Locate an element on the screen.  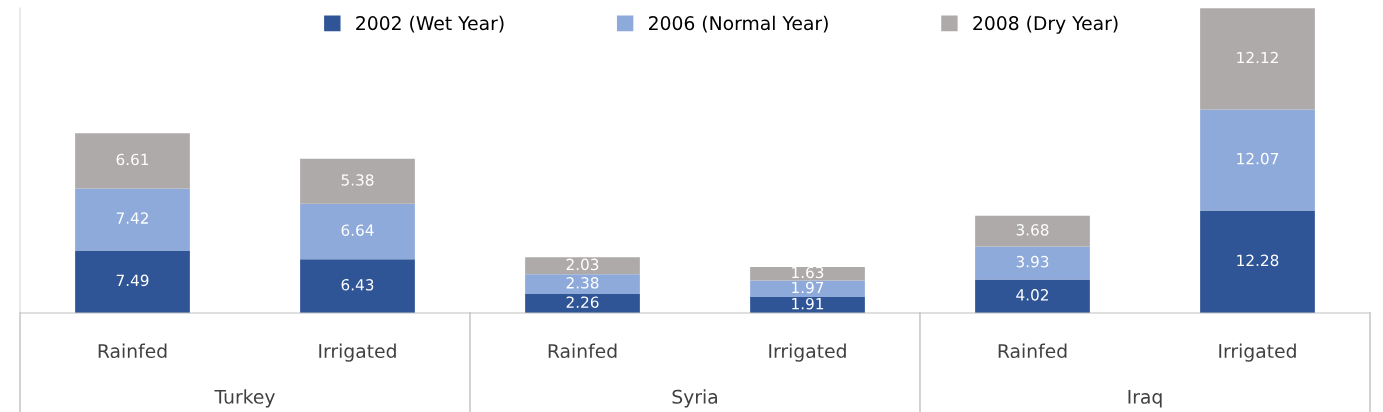
data-label: 4.02 is located at coordinates (1032, 295).